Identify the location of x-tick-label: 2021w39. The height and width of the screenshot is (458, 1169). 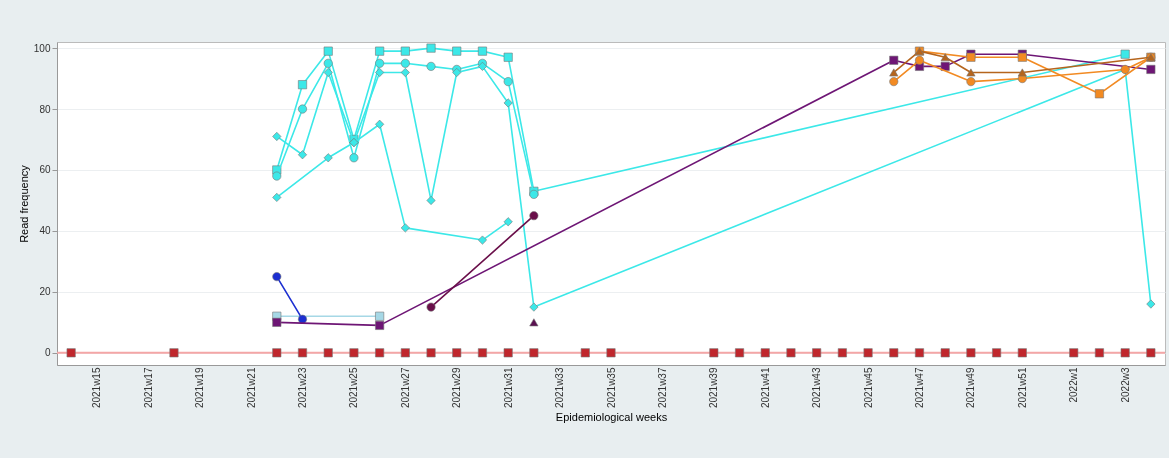
(714, 388).